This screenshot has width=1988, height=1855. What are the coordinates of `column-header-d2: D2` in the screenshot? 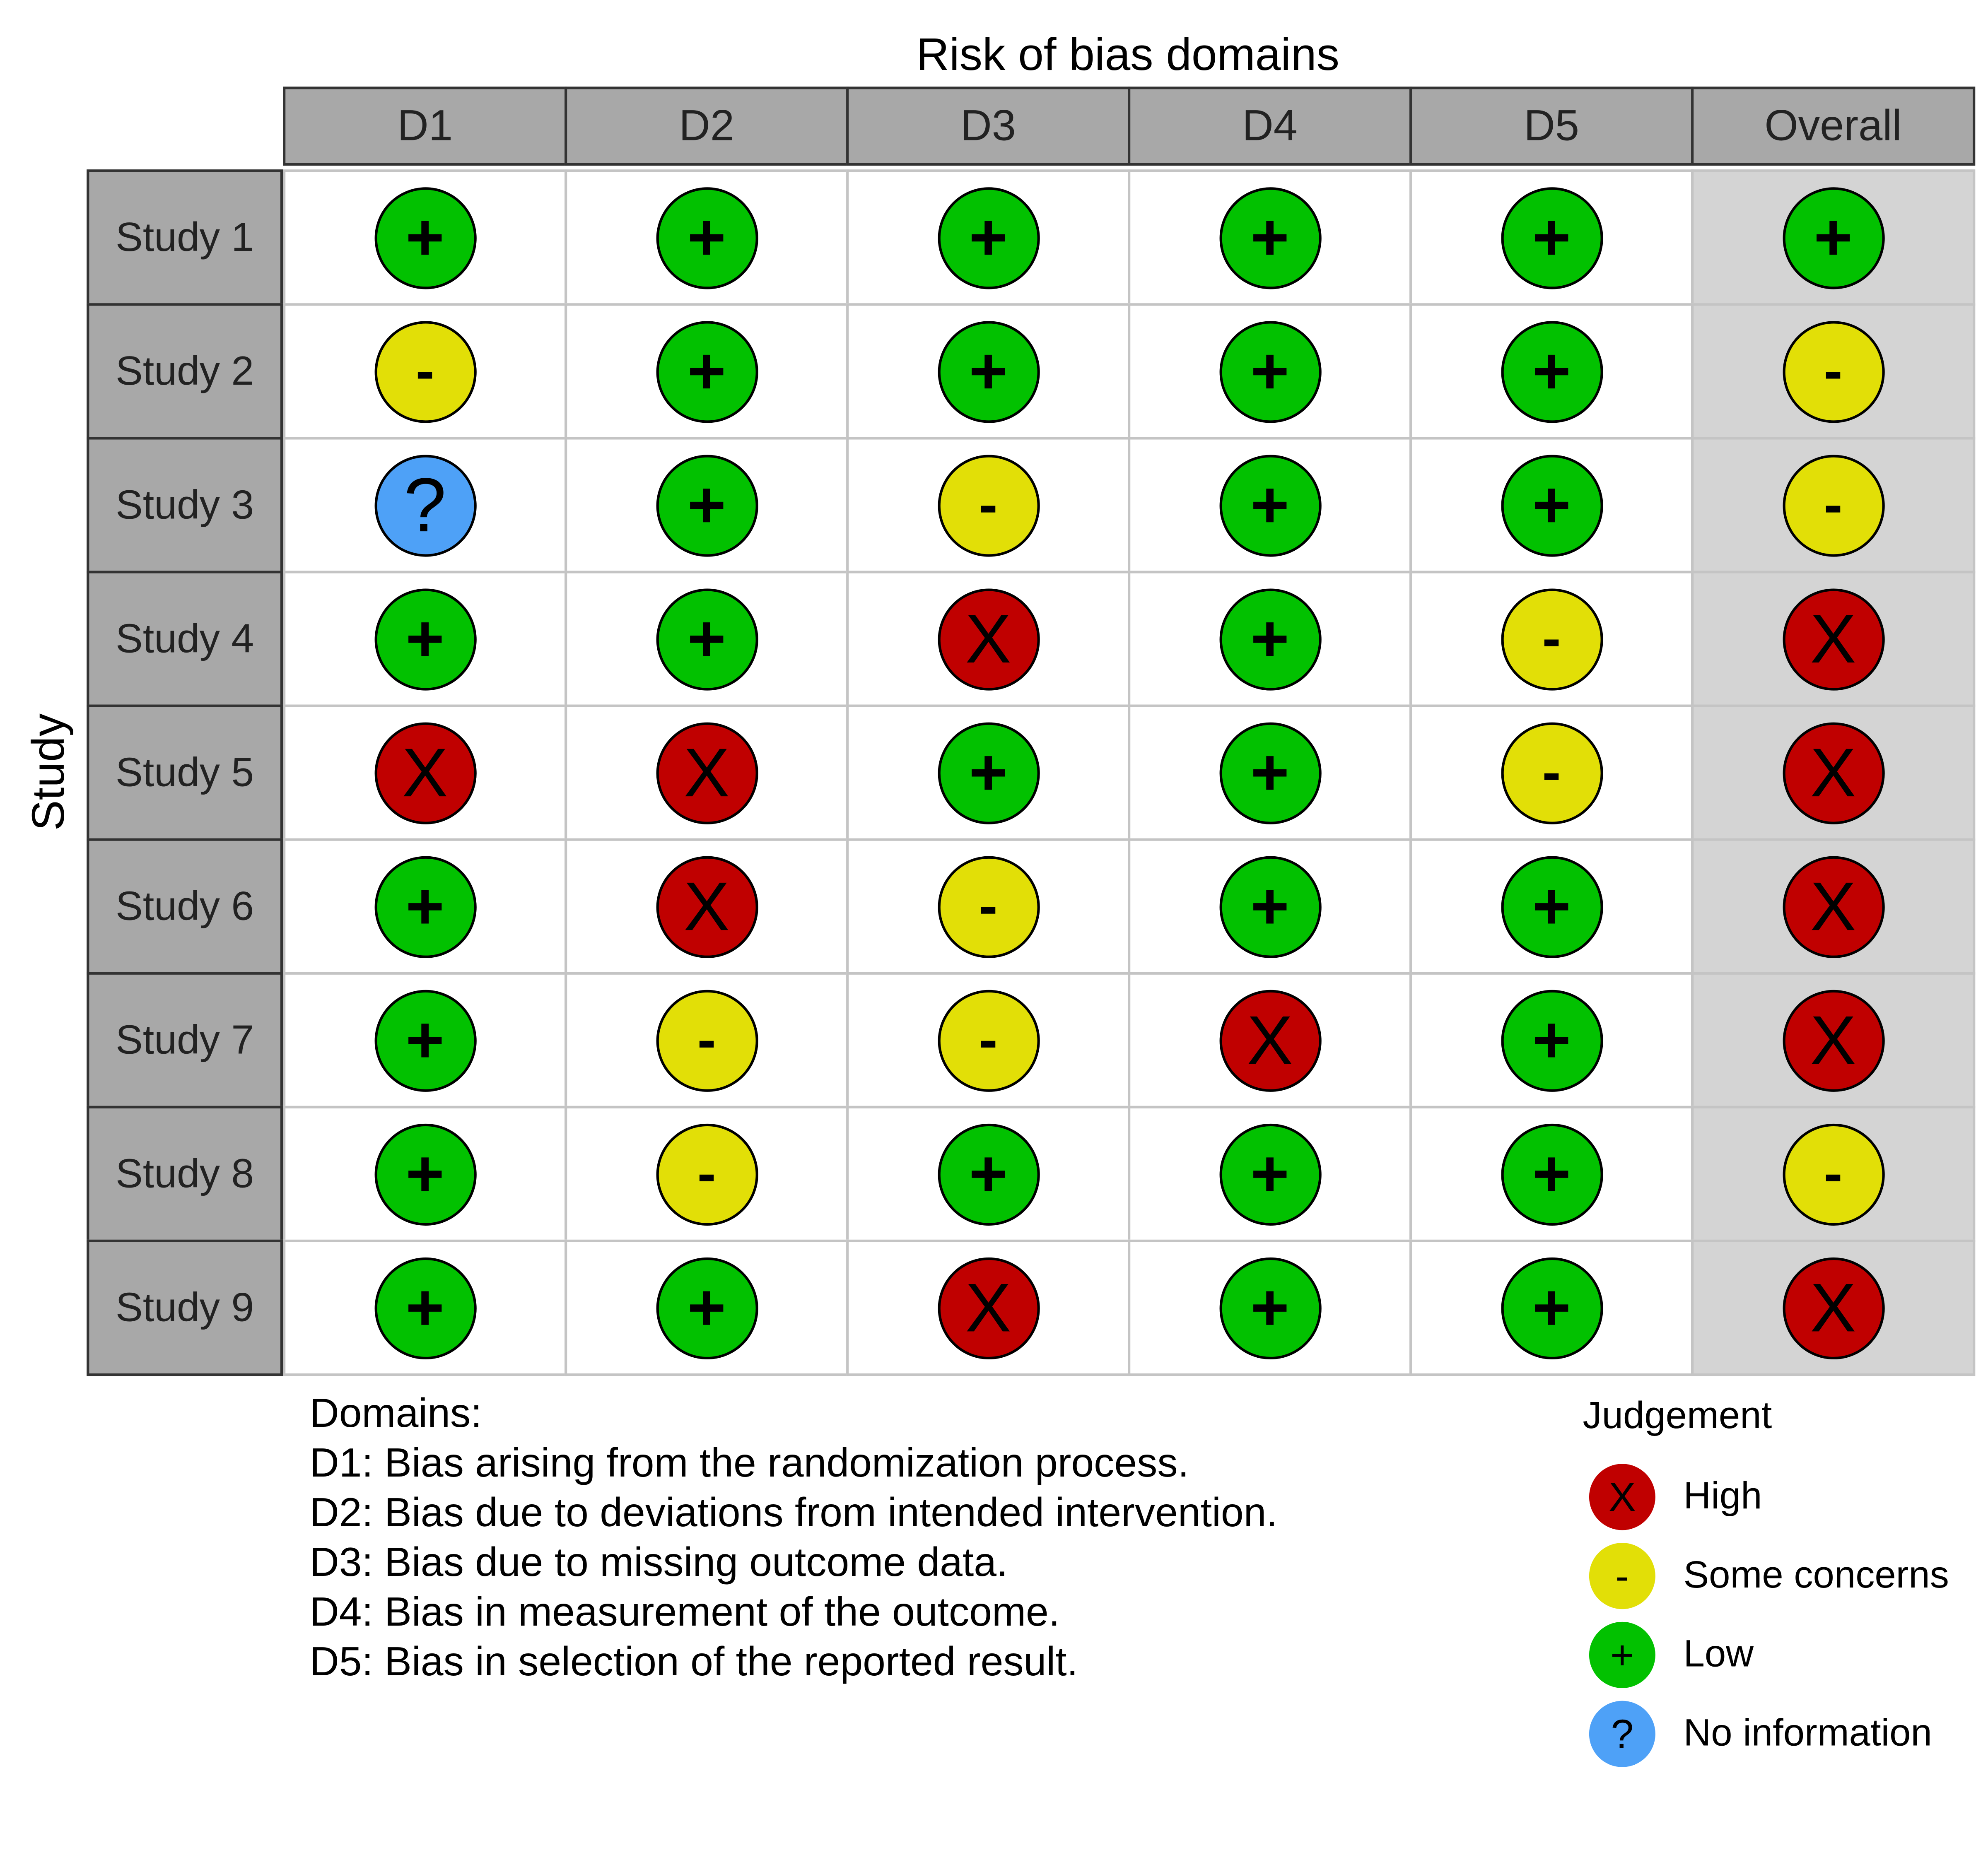 It's located at (707, 126).